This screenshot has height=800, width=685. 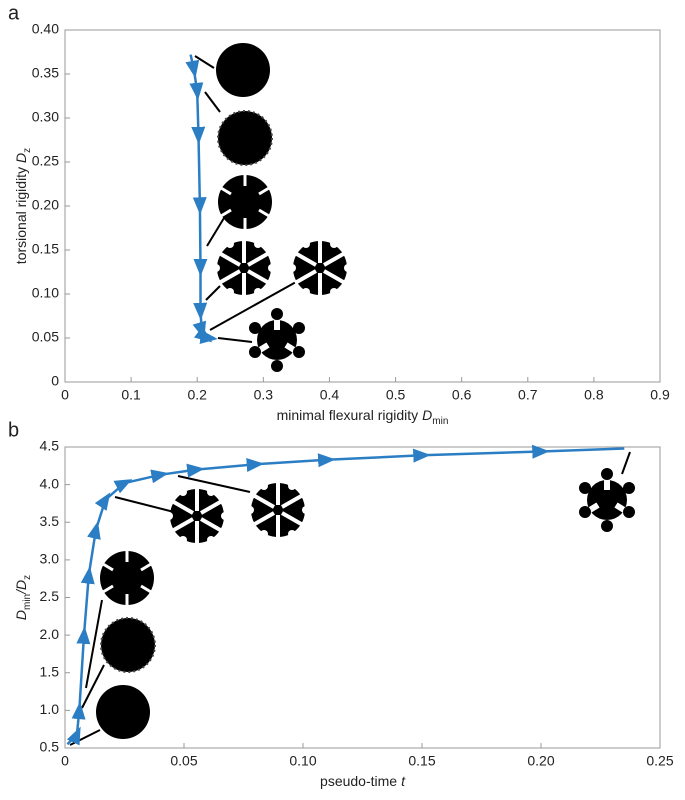 What do you see at coordinates (528, 395) in the screenshot?
I see `x-tick-label: 0.7` at bounding box center [528, 395].